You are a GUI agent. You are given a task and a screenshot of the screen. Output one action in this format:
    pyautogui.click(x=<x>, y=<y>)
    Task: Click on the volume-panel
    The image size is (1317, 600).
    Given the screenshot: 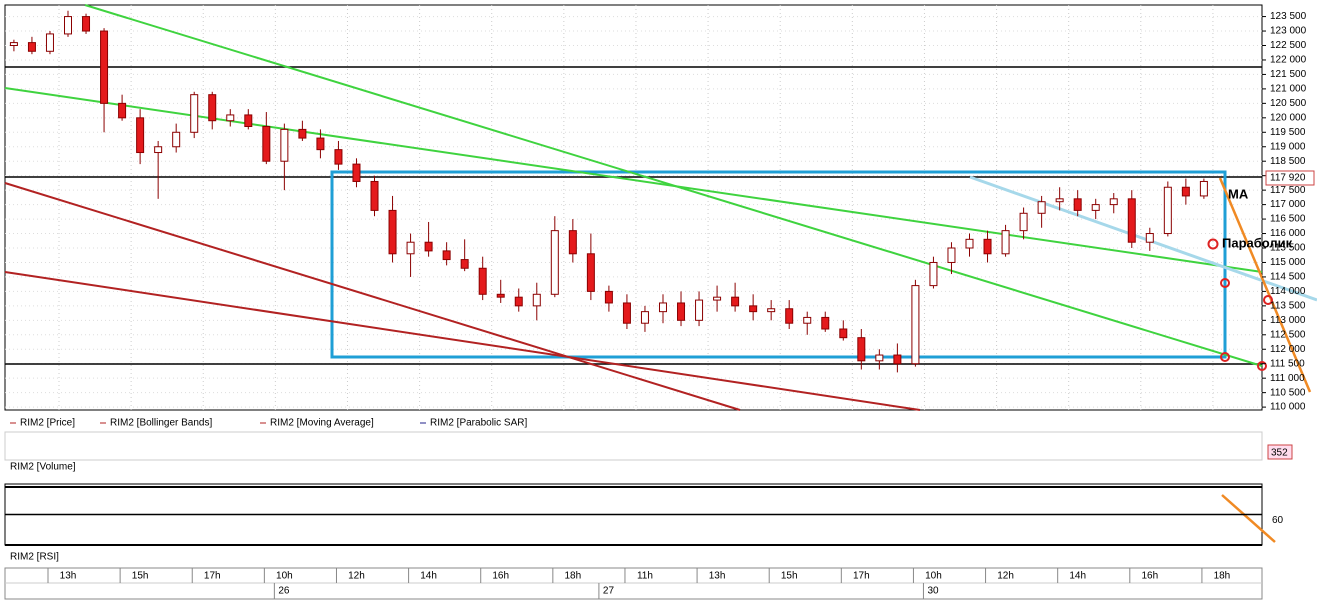 What is the action you would take?
    pyautogui.click(x=633, y=446)
    